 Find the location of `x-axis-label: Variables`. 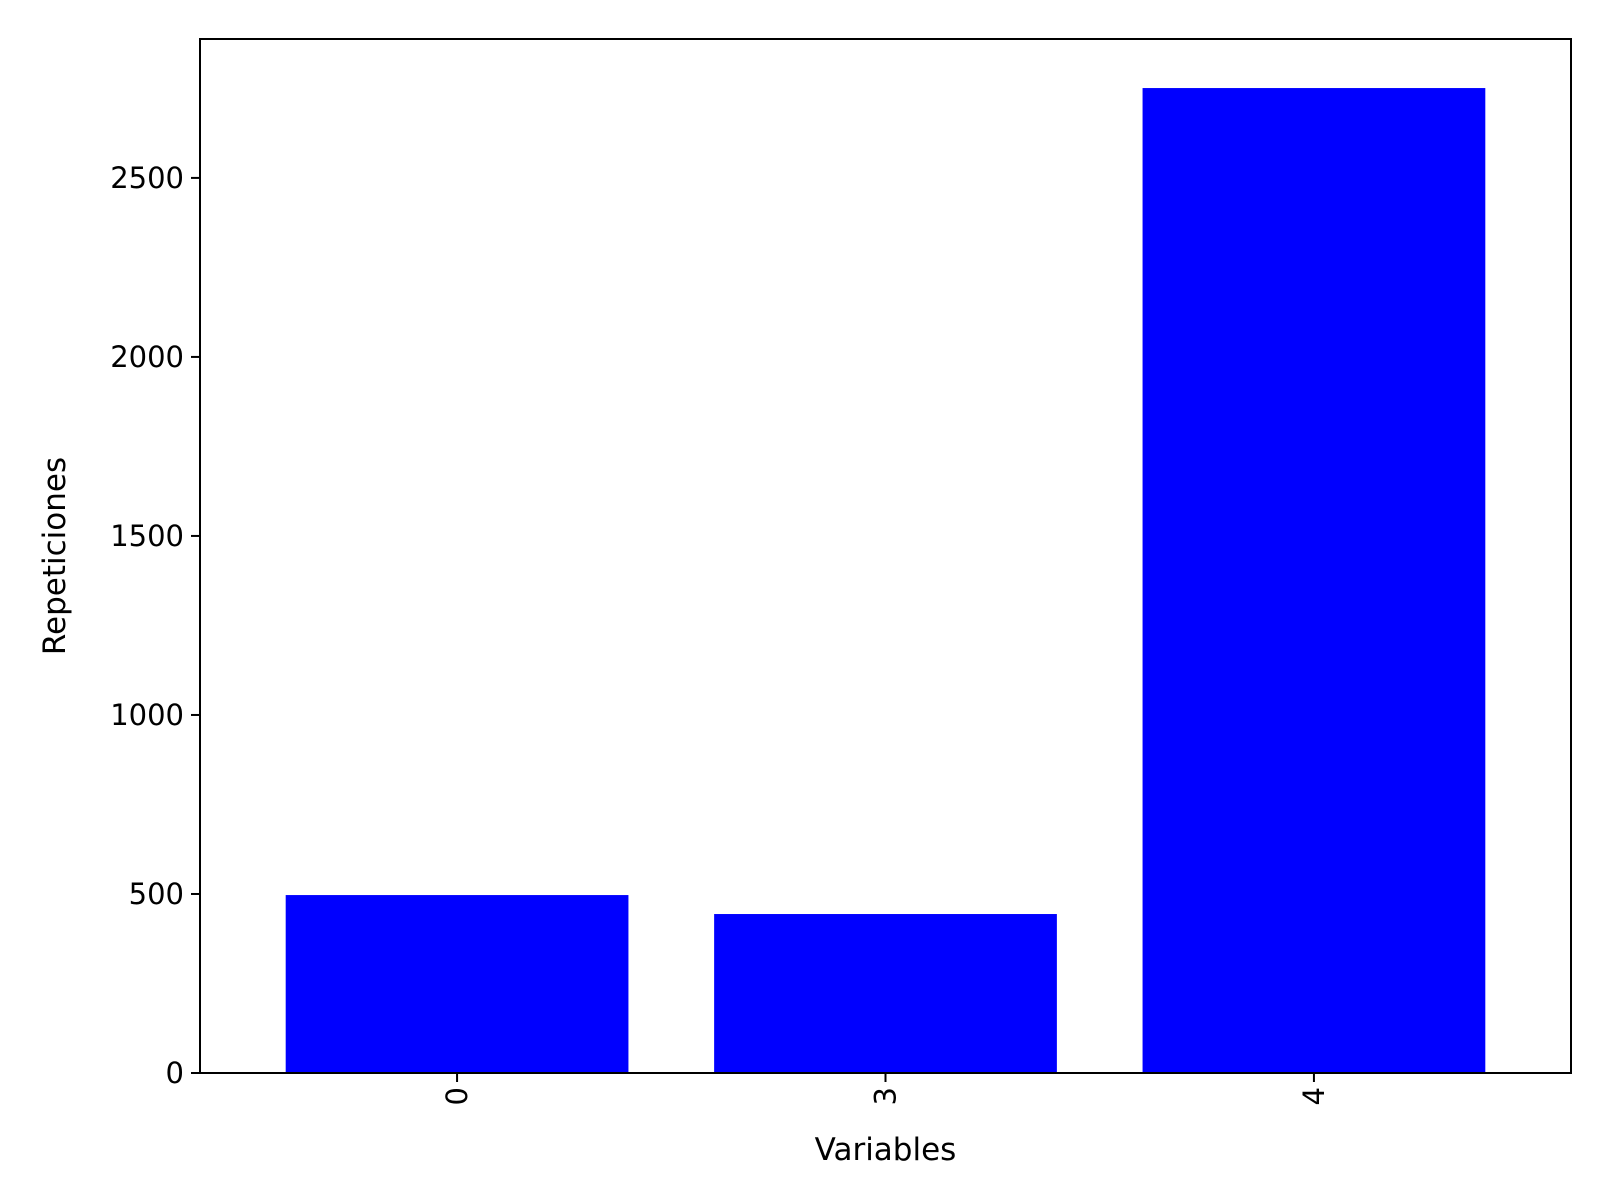

x-axis-label: Variables is located at coordinates (886, 1150).